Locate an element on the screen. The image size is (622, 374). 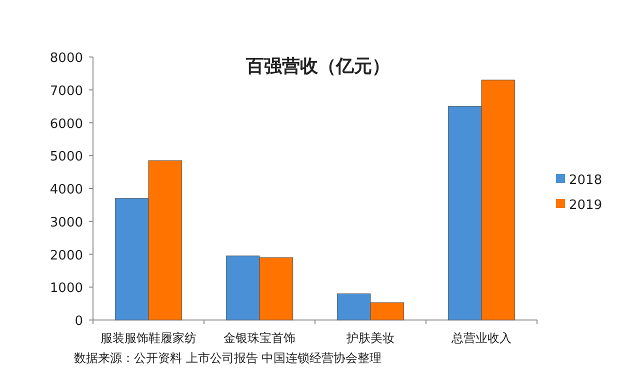
y-tick-label: 7000 is located at coordinates (66, 91).